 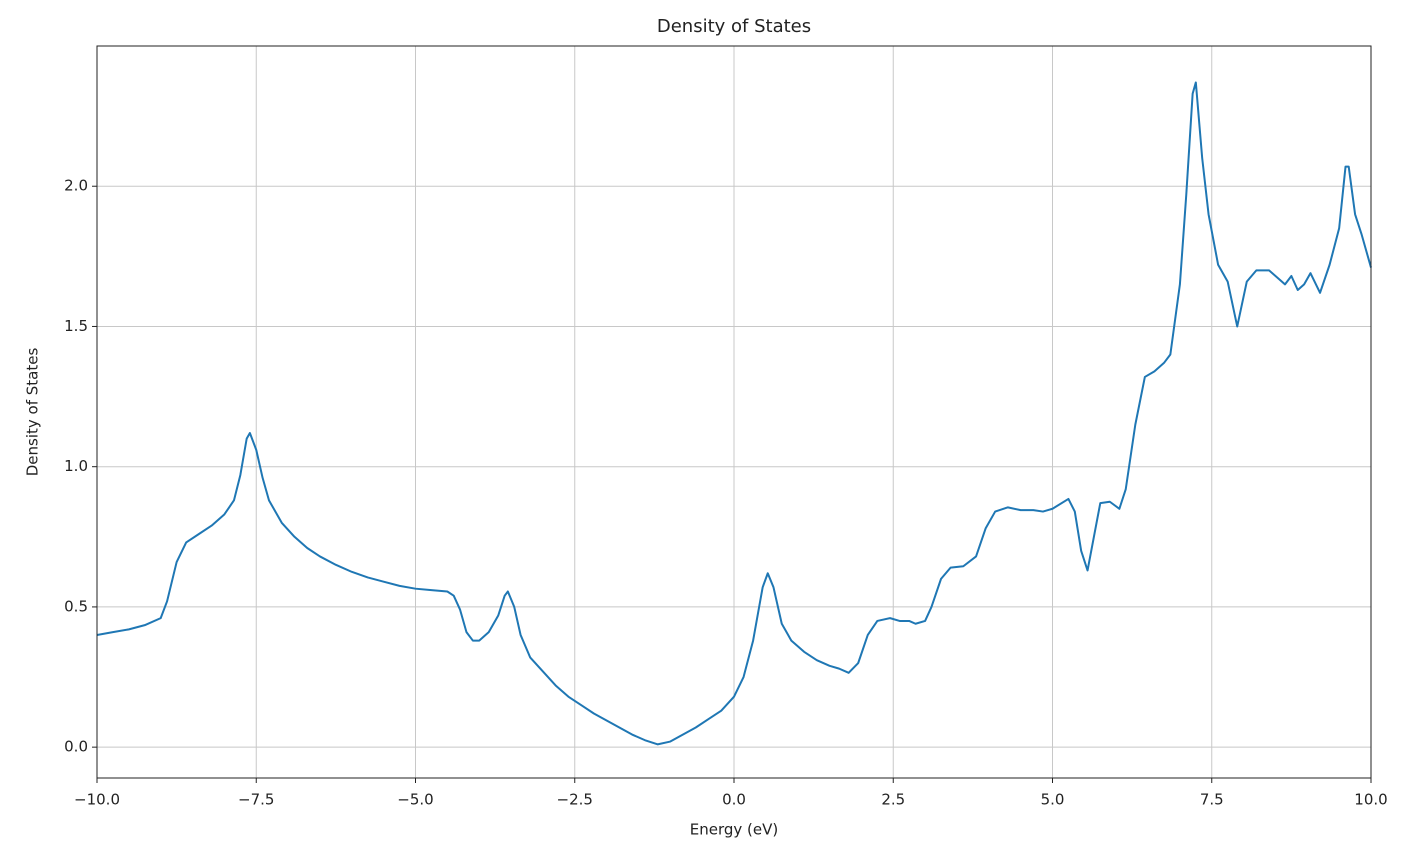 What do you see at coordinates (76, 606) in the screenshot?
I see `y-tick-label: 0.5` at bounding box center [76, 606].